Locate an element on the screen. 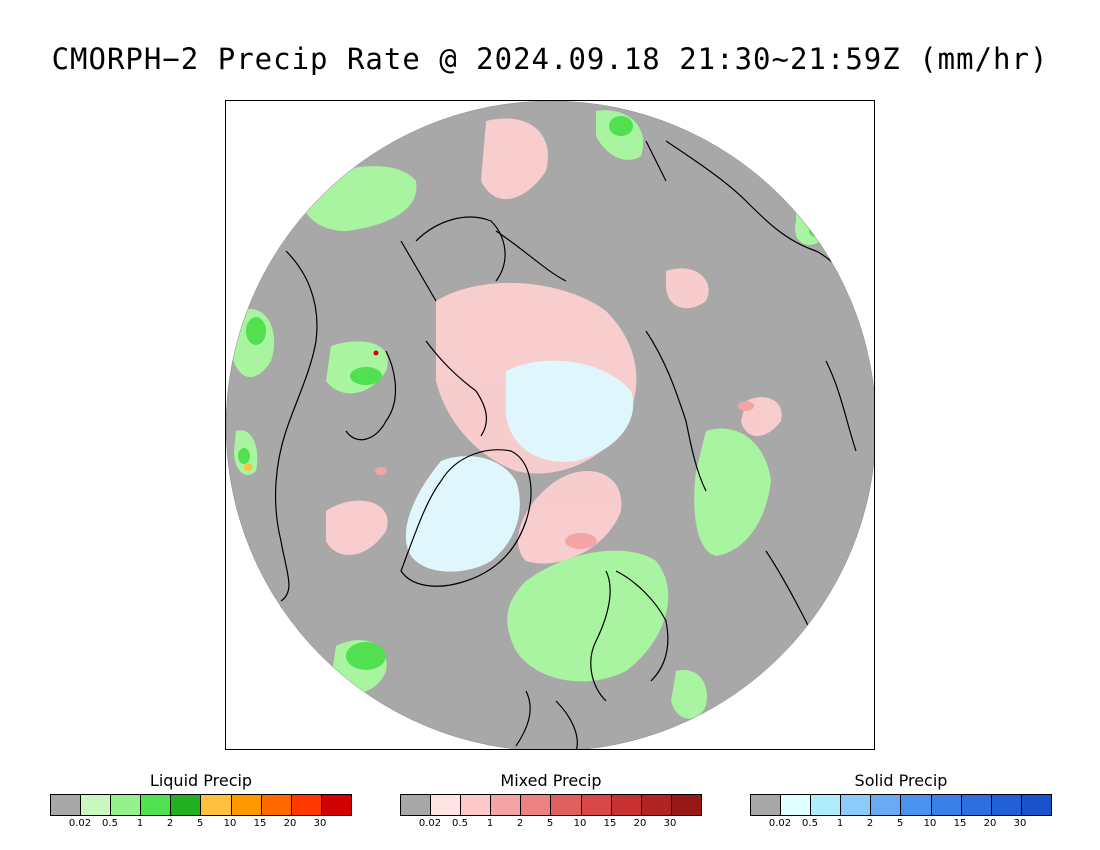 The height and width of the screenshot is (850, 1100). legend-title: Liquid Precip is located at coordinates (201, 780).